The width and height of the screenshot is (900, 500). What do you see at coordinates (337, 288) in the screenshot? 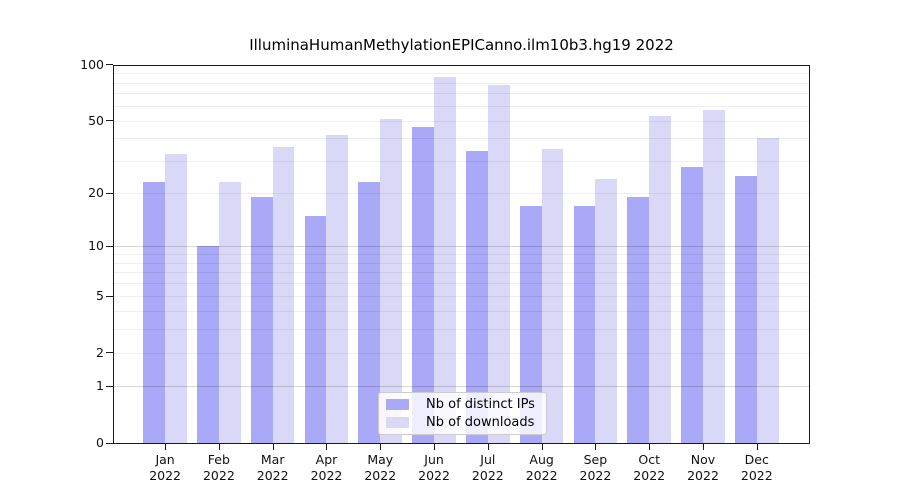
I see `bar-nb-of-downloads-apr` at bounding box center [337, 288].